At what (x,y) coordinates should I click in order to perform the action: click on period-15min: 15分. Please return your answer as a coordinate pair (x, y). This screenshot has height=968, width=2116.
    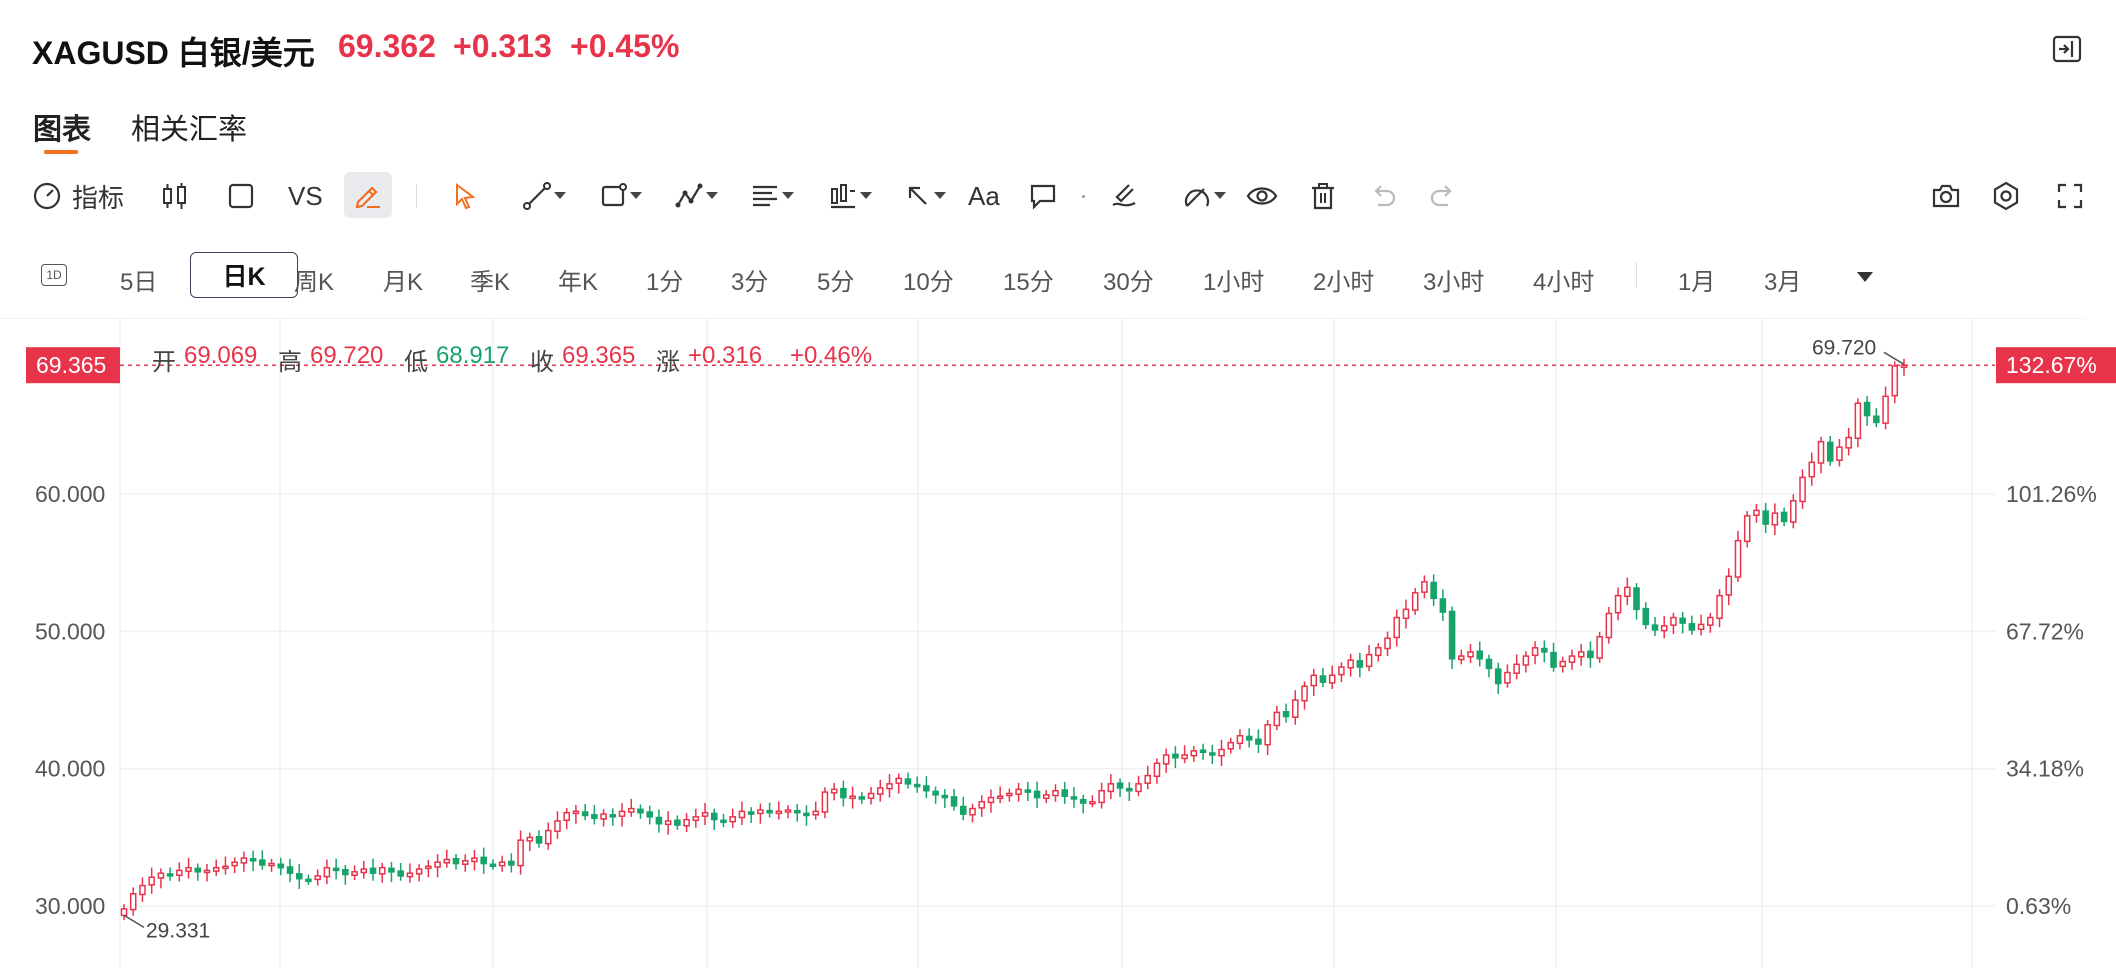
    Looking at the image, I should click on (1028, 282).